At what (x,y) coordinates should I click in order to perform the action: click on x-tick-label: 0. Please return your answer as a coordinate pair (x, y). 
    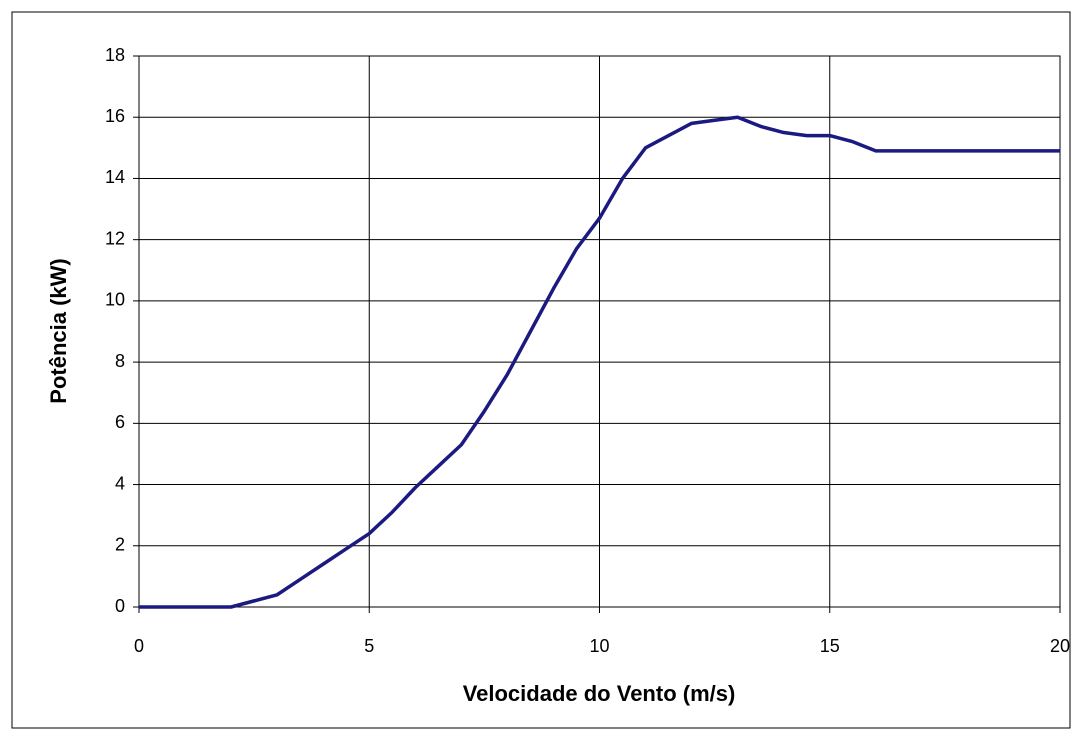
    Looking at the image, I should click on (139, 646).